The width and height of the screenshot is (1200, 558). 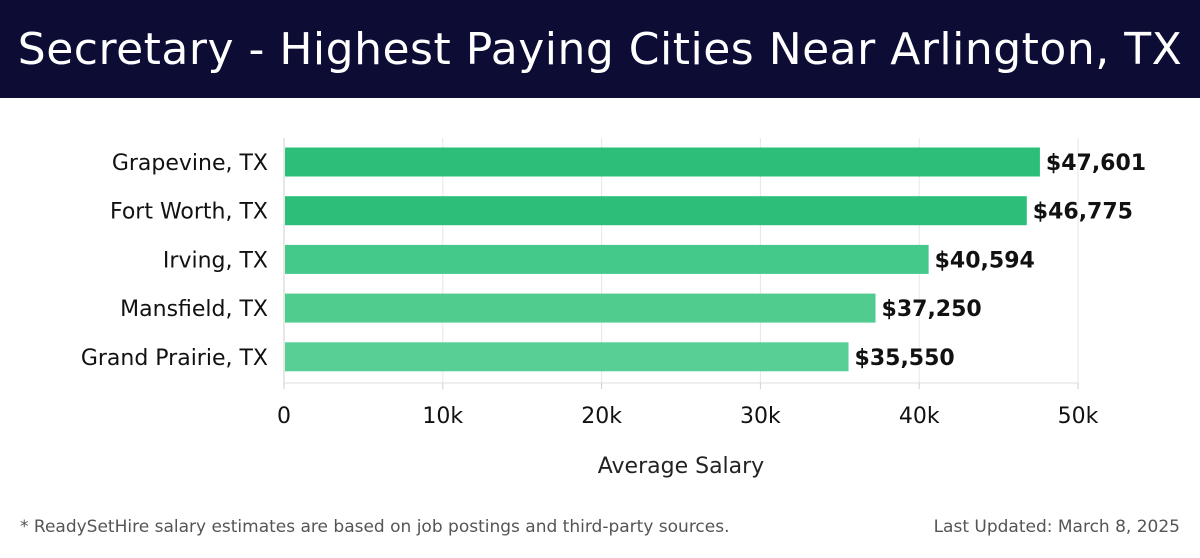 What do you see at coordinates (601, 416) in the screenshot?
I see `x-tick-label: 20k` at bounding box center [601, 416].